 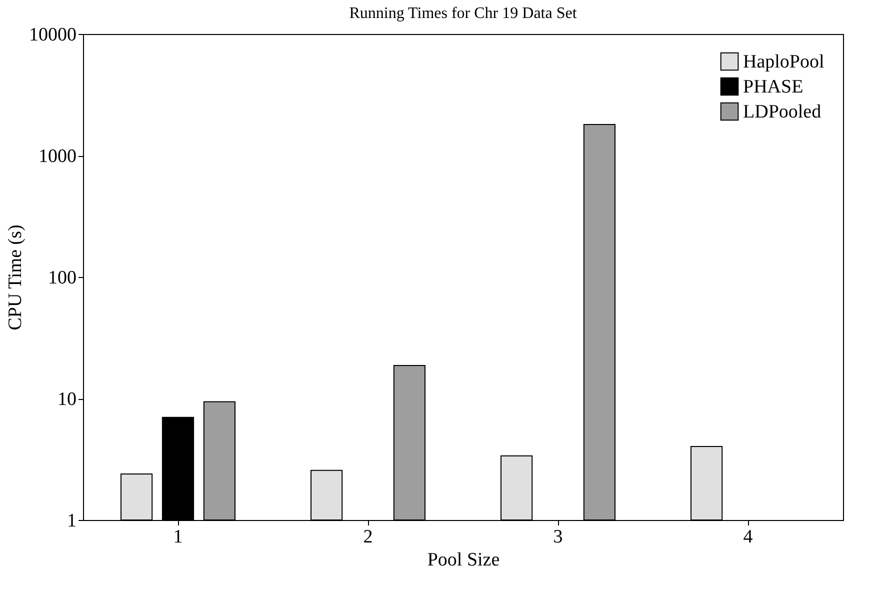 I want to click on y-tick-label: 100, so click(x=62, y=278).